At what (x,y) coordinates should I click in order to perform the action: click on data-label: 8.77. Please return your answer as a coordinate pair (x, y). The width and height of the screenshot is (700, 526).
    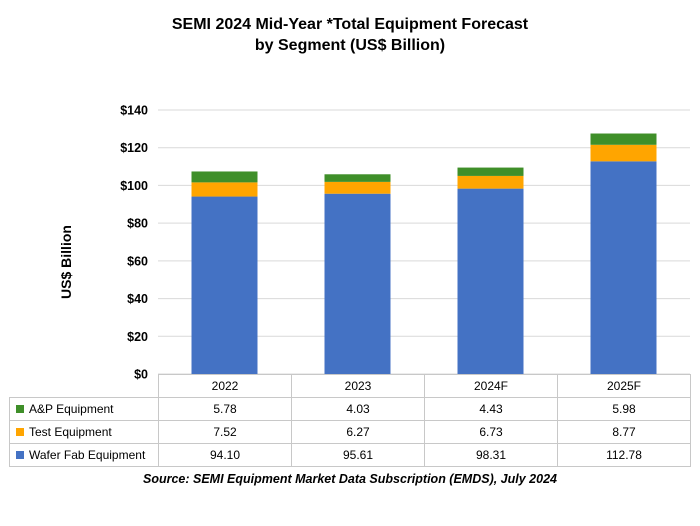
    Looking at the image, I should click on (624, 432).